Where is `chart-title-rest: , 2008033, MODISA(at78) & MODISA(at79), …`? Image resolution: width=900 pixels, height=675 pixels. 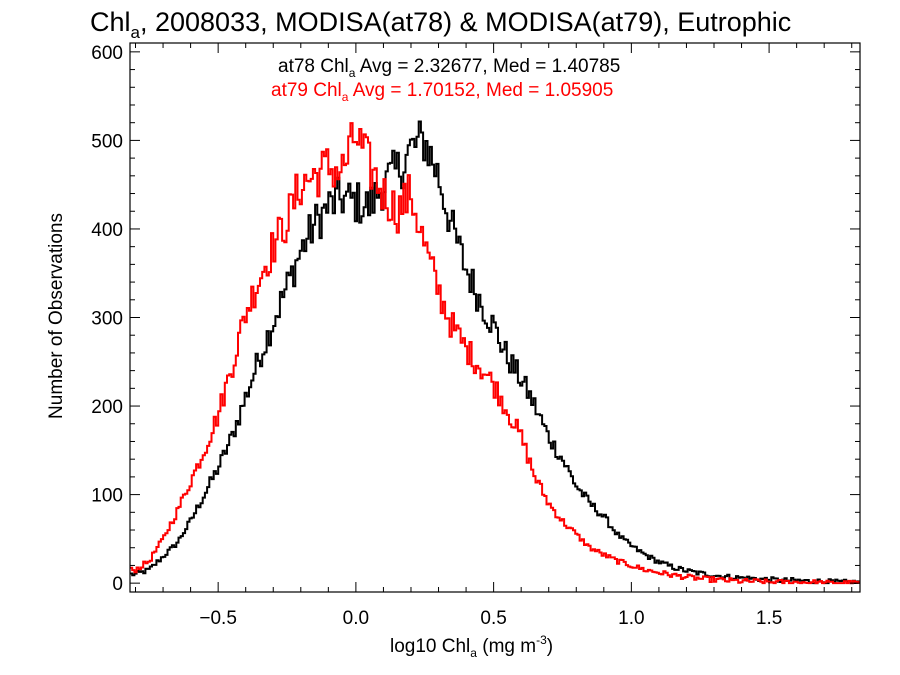 chart-title-rest: , 2008033, MODISA(at78) & MODISA(at79), … is located at coordinates (465, 22).